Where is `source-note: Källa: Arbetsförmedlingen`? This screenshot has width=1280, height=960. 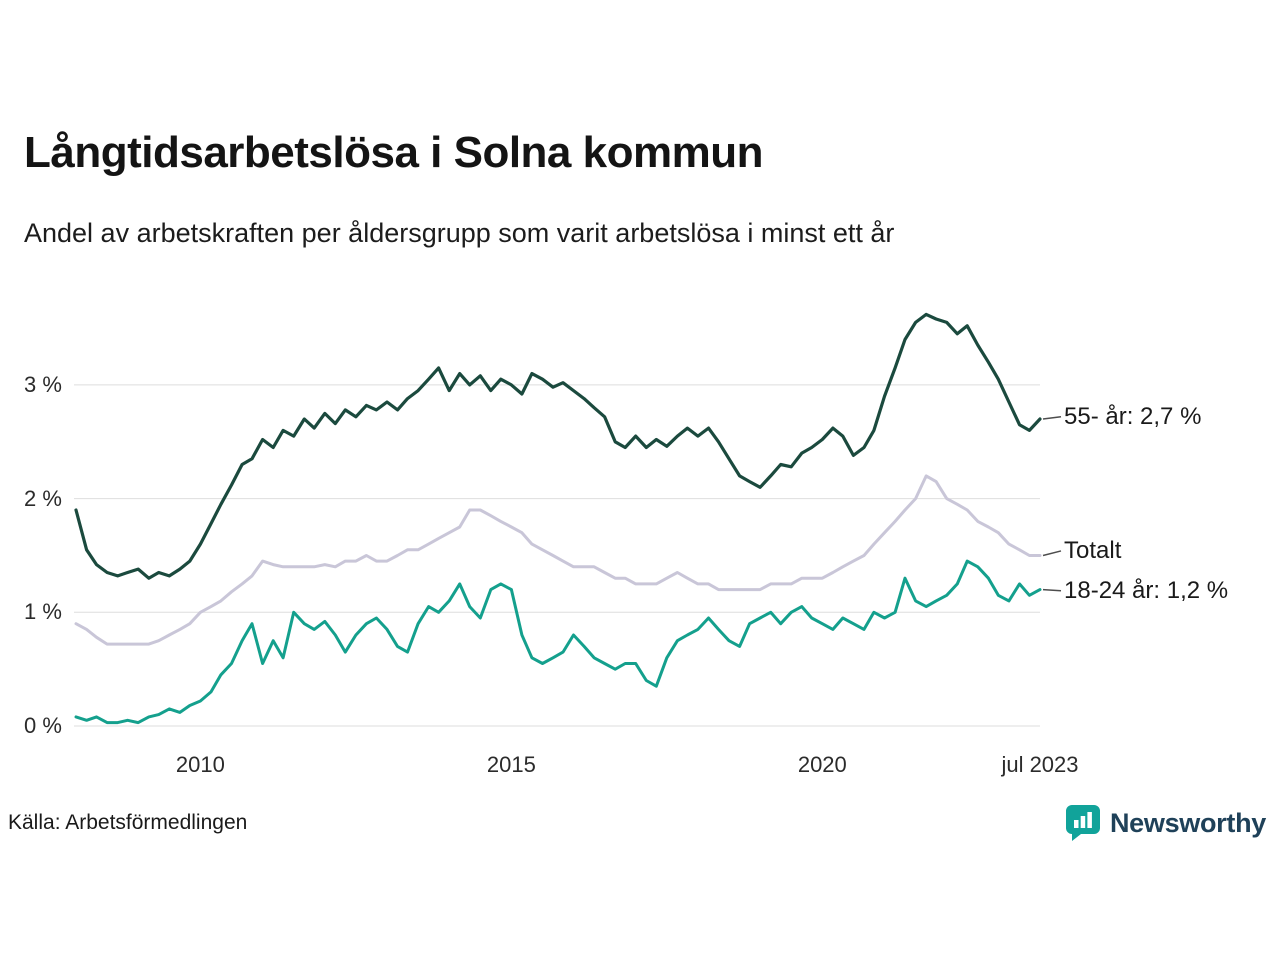
source-note: Källa: Arbetsförmedlingen is located at coordinates (128, 822).